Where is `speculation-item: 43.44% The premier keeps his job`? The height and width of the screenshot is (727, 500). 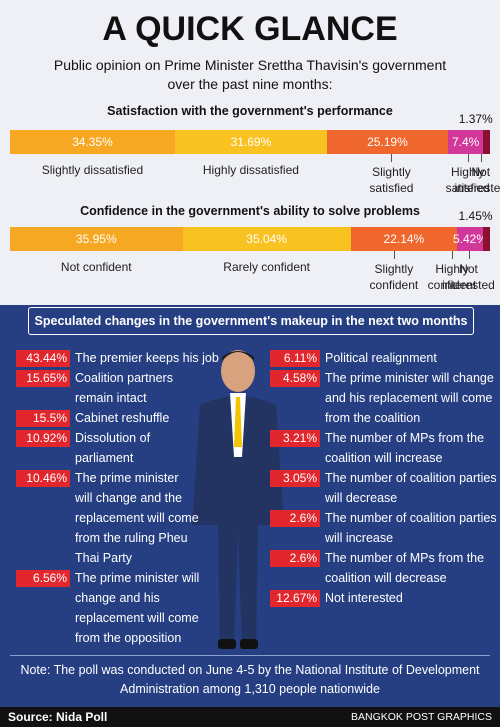 speculation-item: 43.44% The premier keeps his job is located at coordinates (117, 359).